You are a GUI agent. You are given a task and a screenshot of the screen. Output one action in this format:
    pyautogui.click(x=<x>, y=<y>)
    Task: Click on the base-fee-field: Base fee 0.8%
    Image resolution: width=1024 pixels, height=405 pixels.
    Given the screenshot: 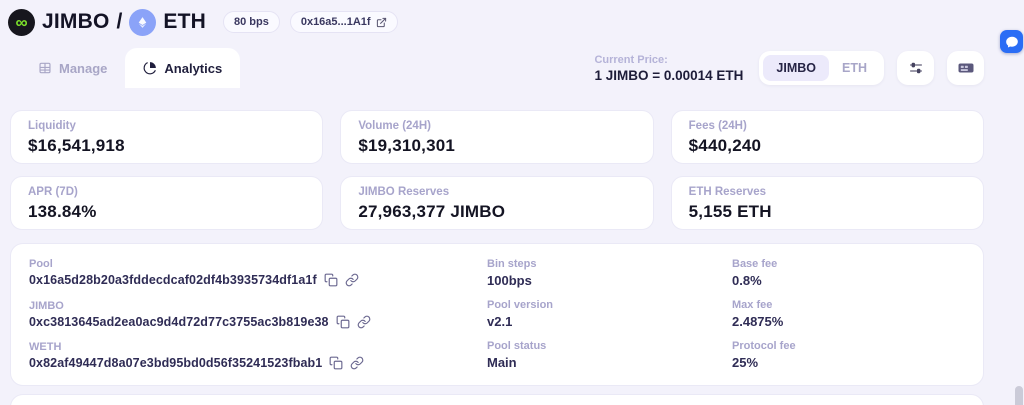 What is the action you would take?
    pyautogui.click(x=848, y=273)
    